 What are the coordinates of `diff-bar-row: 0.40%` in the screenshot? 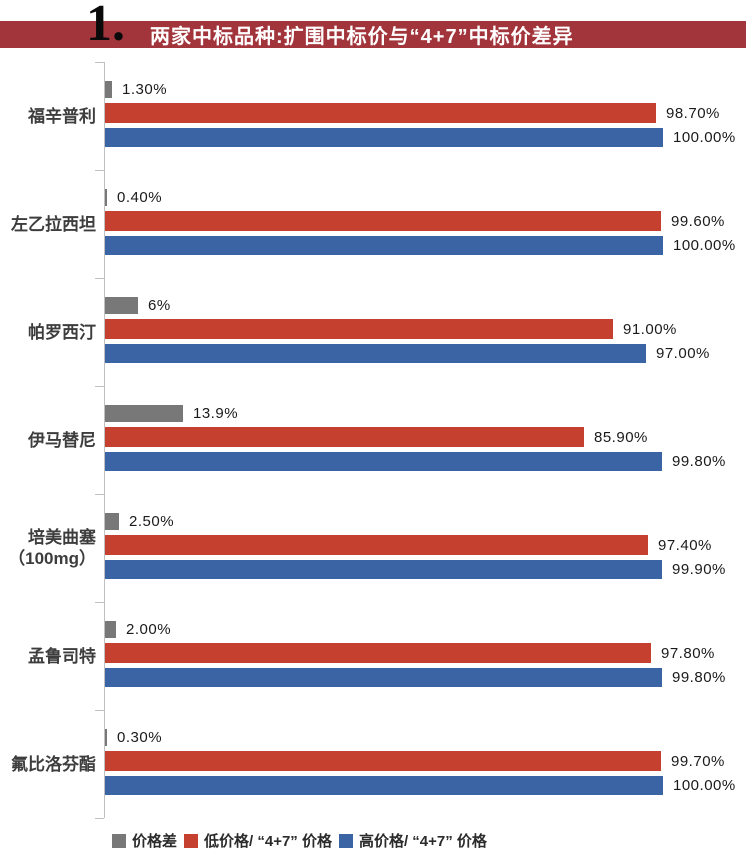 It's located at (133, 197).